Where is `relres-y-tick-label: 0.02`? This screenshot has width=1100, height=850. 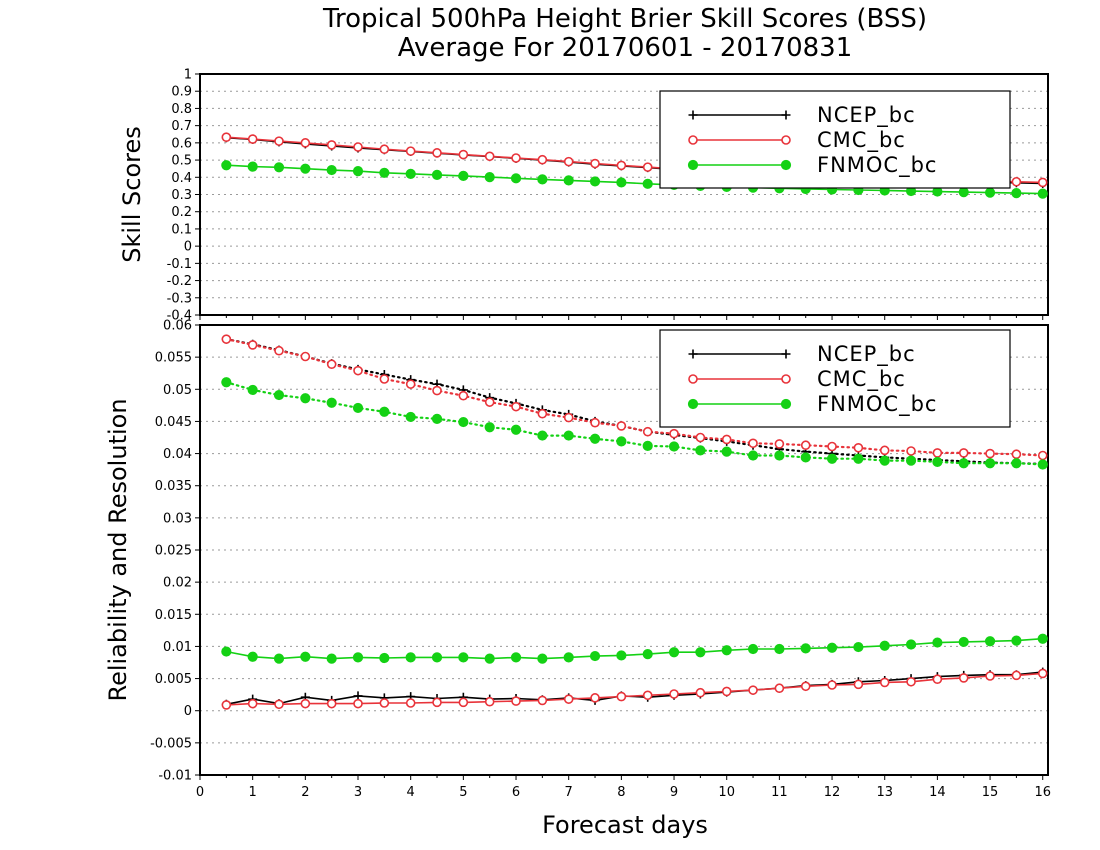 relres-y-tick-label: 0.02 is located at coordinates (177, 583).